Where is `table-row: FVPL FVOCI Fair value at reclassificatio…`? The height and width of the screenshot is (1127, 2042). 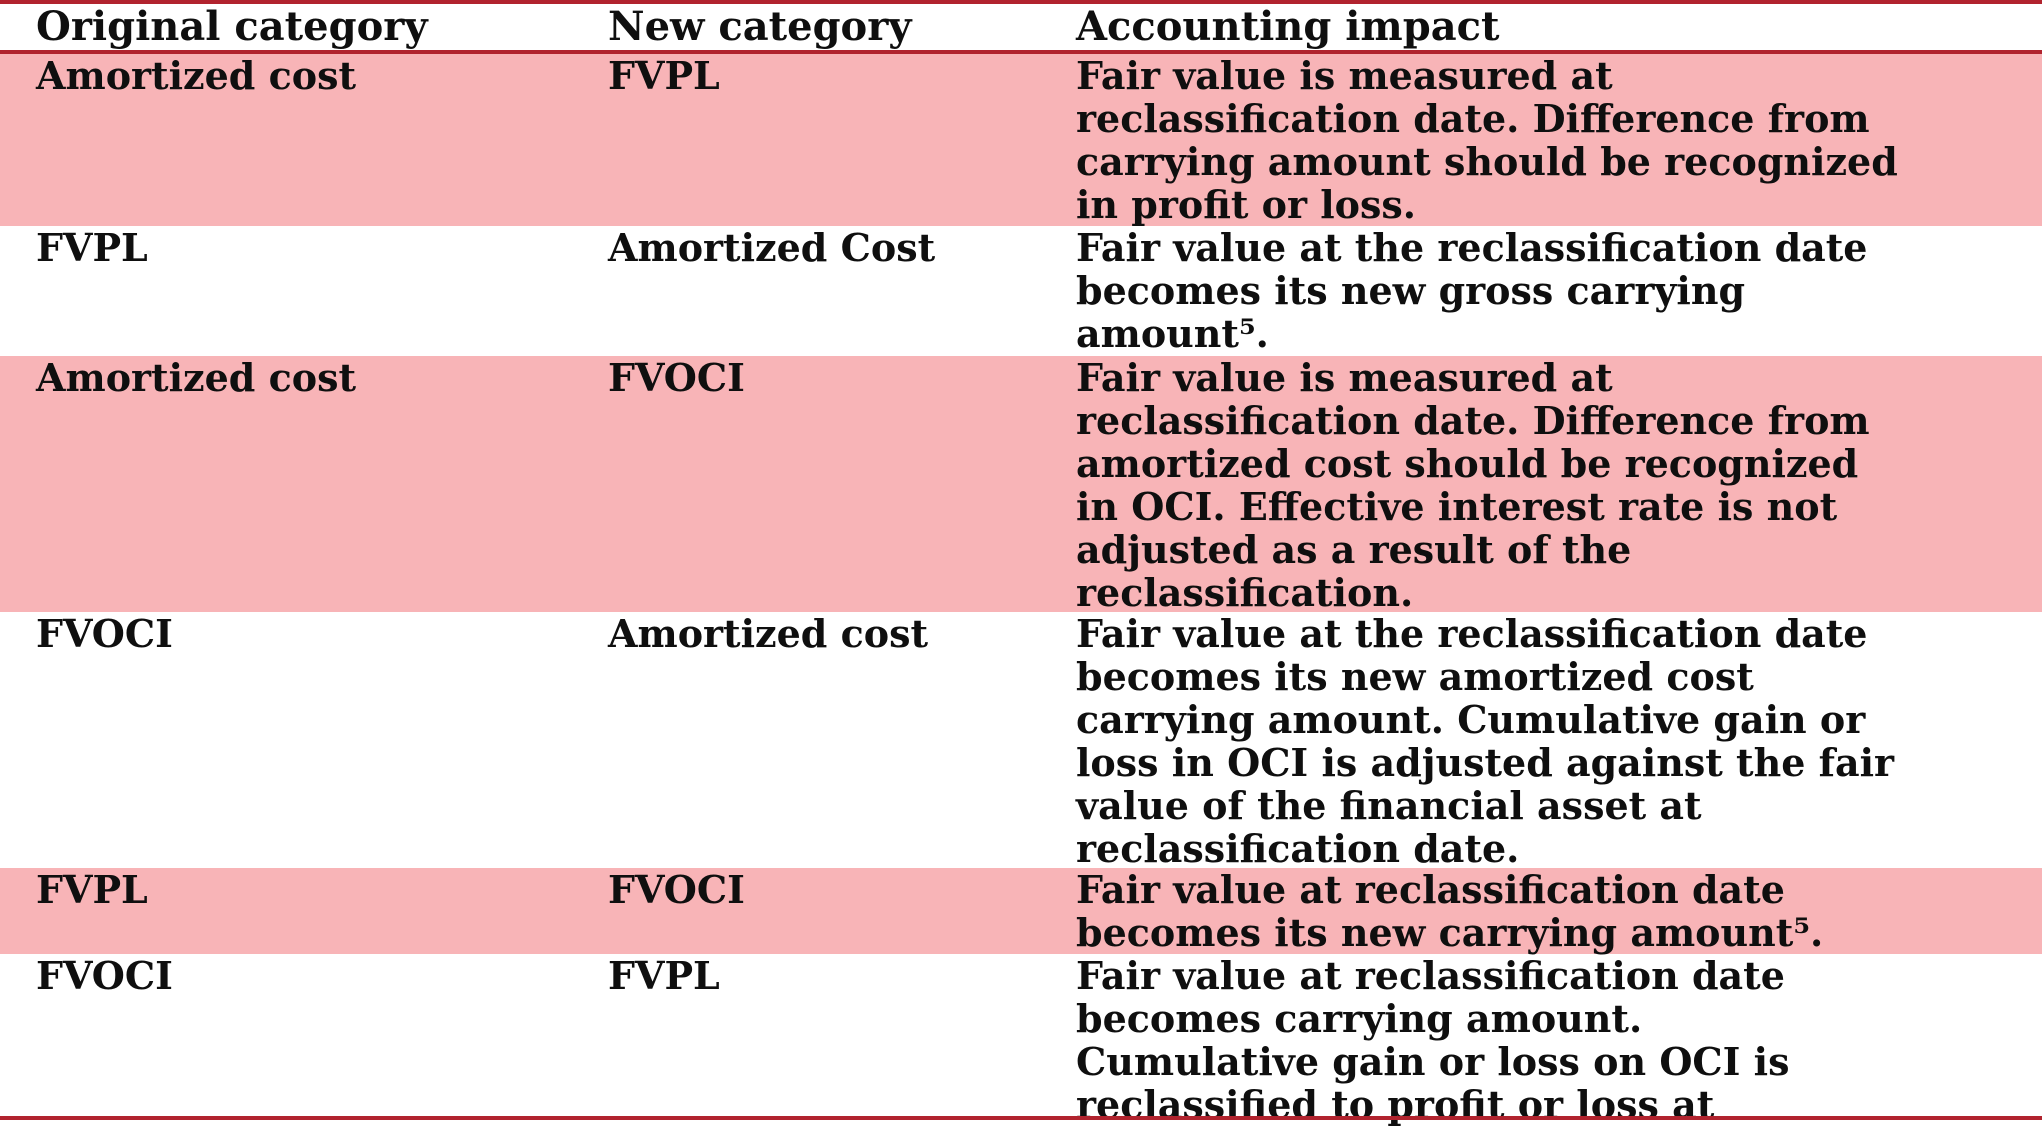
table-row: FVPL FVOCI Fair value at reclassificatio… is located at coordinates (1021, 911).